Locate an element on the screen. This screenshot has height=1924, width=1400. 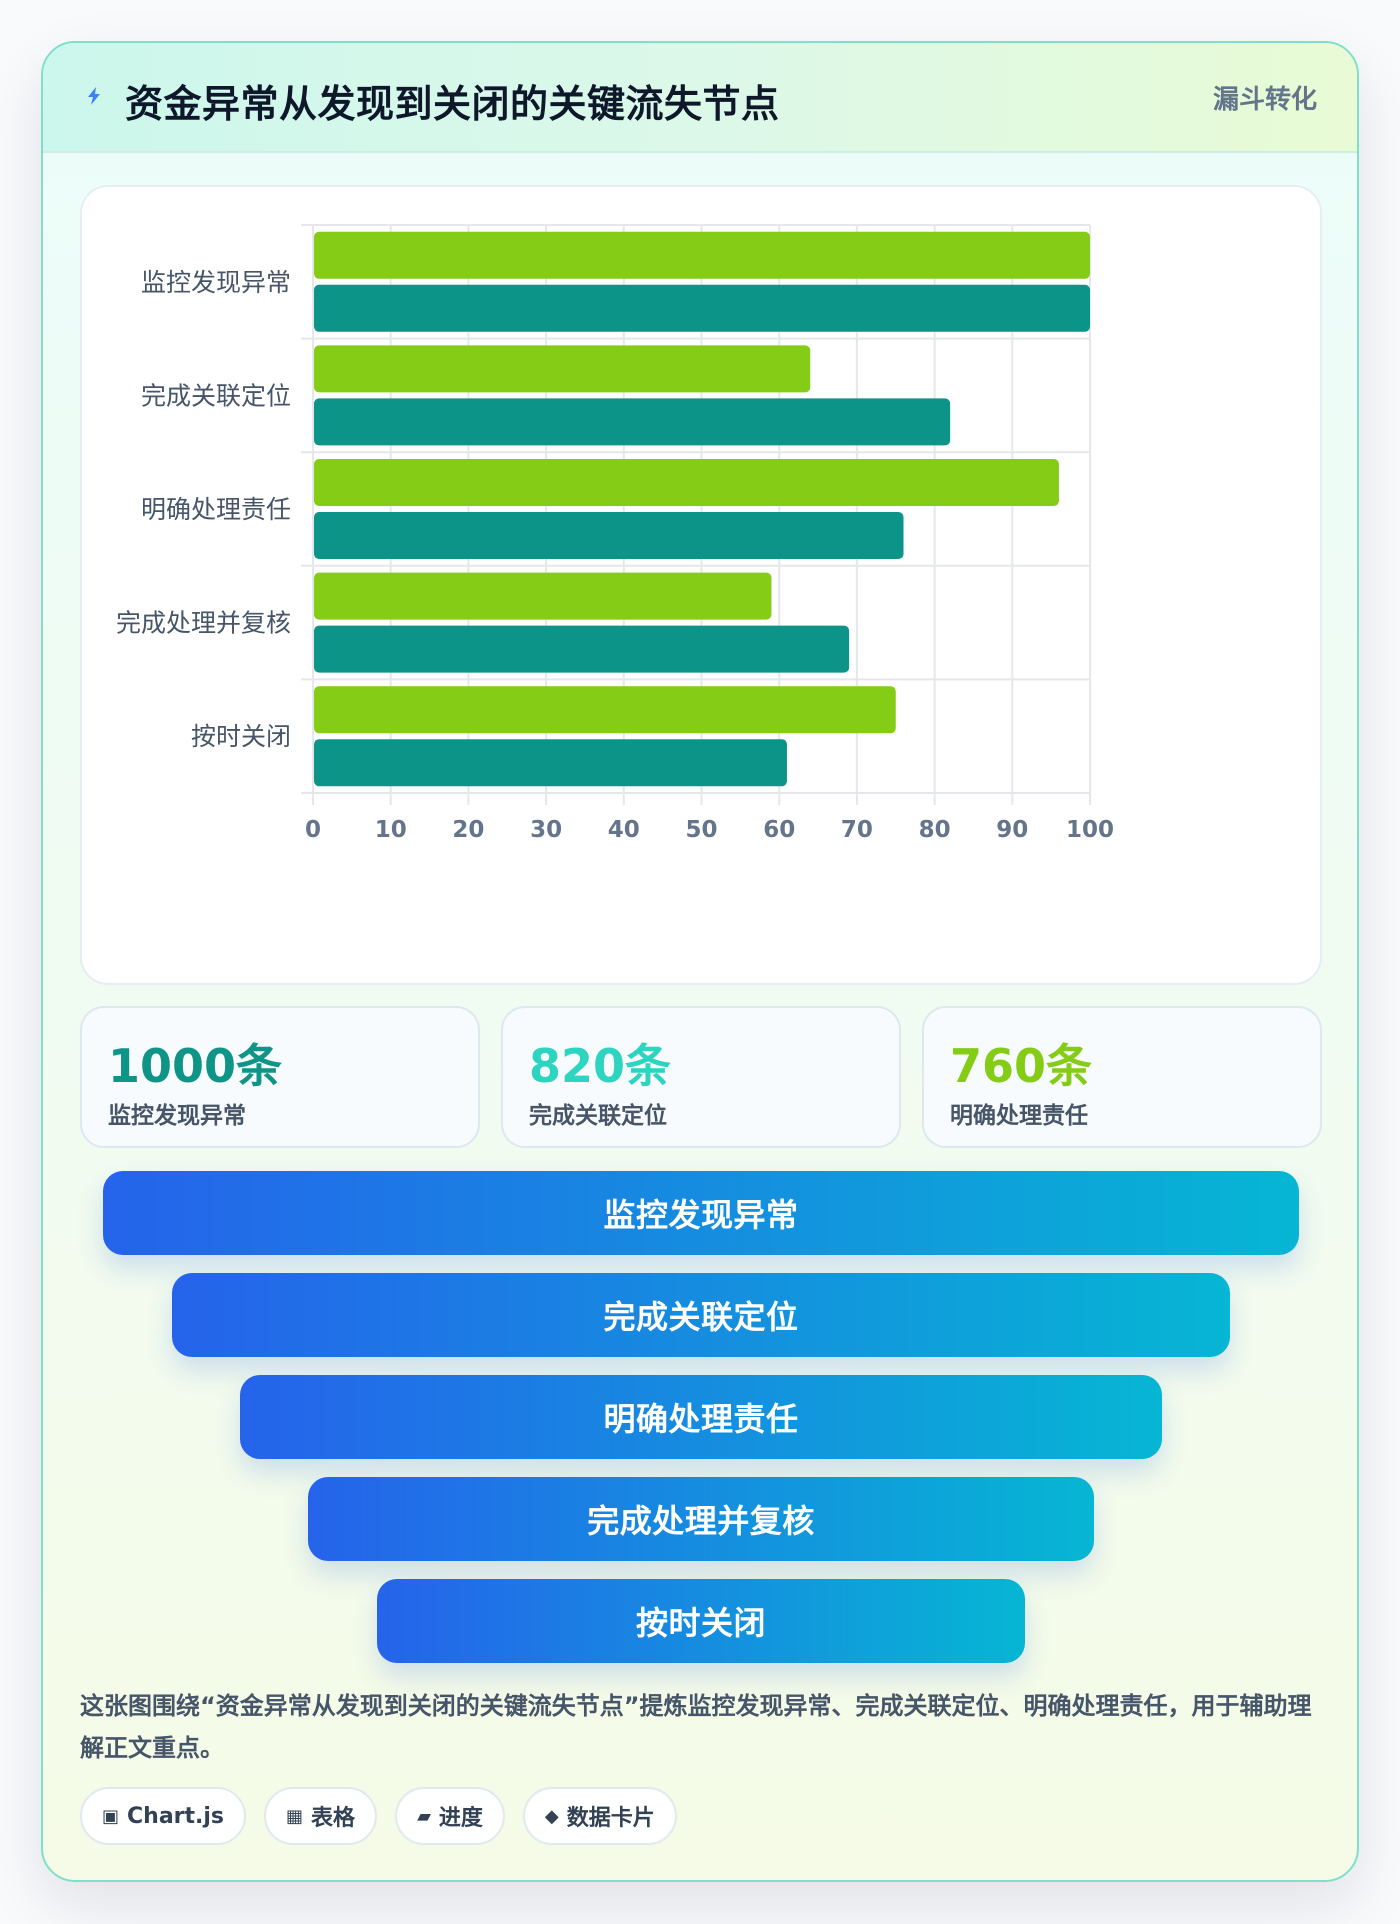
stat-card: 1000条 监控发现异常 is located at coordinates (280, 1077).